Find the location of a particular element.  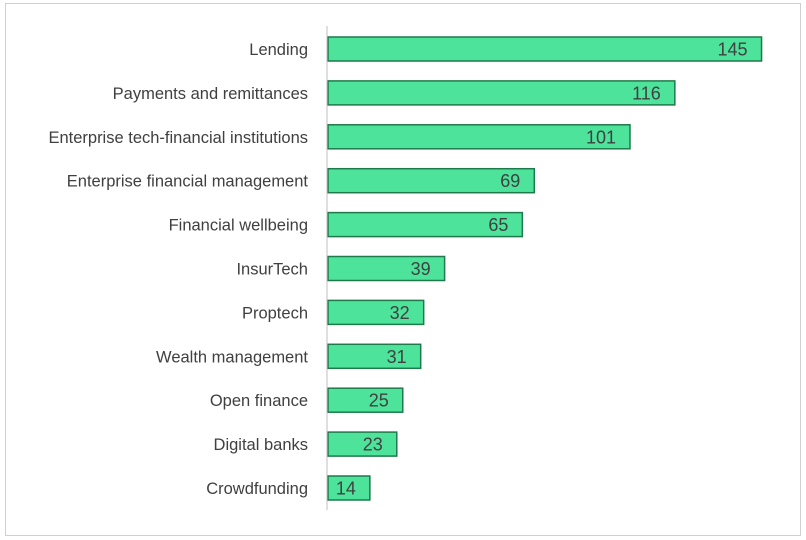

category-label: Enterprise tech-financial institutions is located at coordinates (178, 138).